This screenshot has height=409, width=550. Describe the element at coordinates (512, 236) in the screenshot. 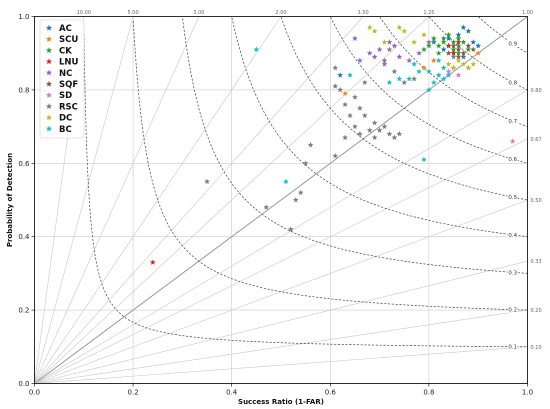

I see `csi-label: 0.4` at that location.